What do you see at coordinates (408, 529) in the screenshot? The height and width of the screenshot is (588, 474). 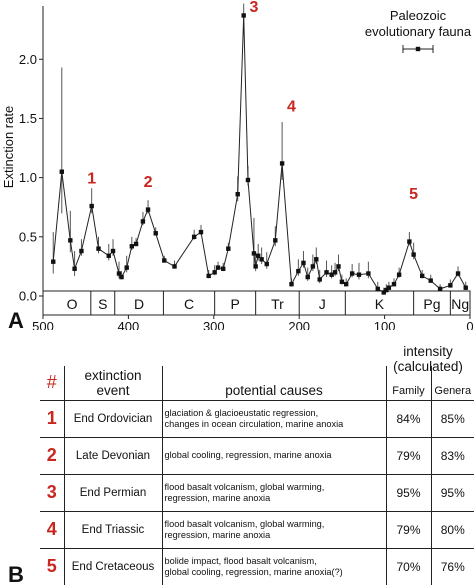 I see `row-family: 79%` at bounding box center [408, 529].